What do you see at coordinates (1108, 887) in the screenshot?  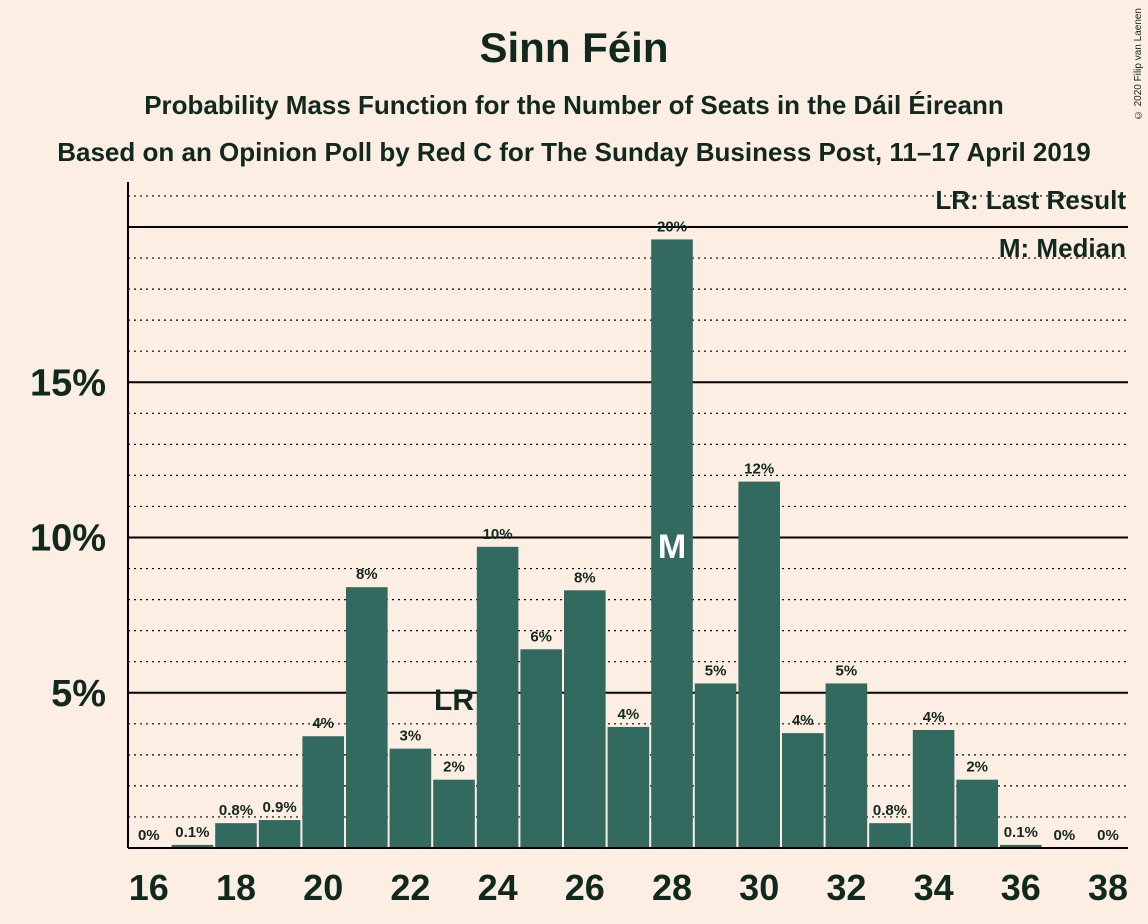 I see `x-tick-label: 38` at bounding box center [1108, 887].